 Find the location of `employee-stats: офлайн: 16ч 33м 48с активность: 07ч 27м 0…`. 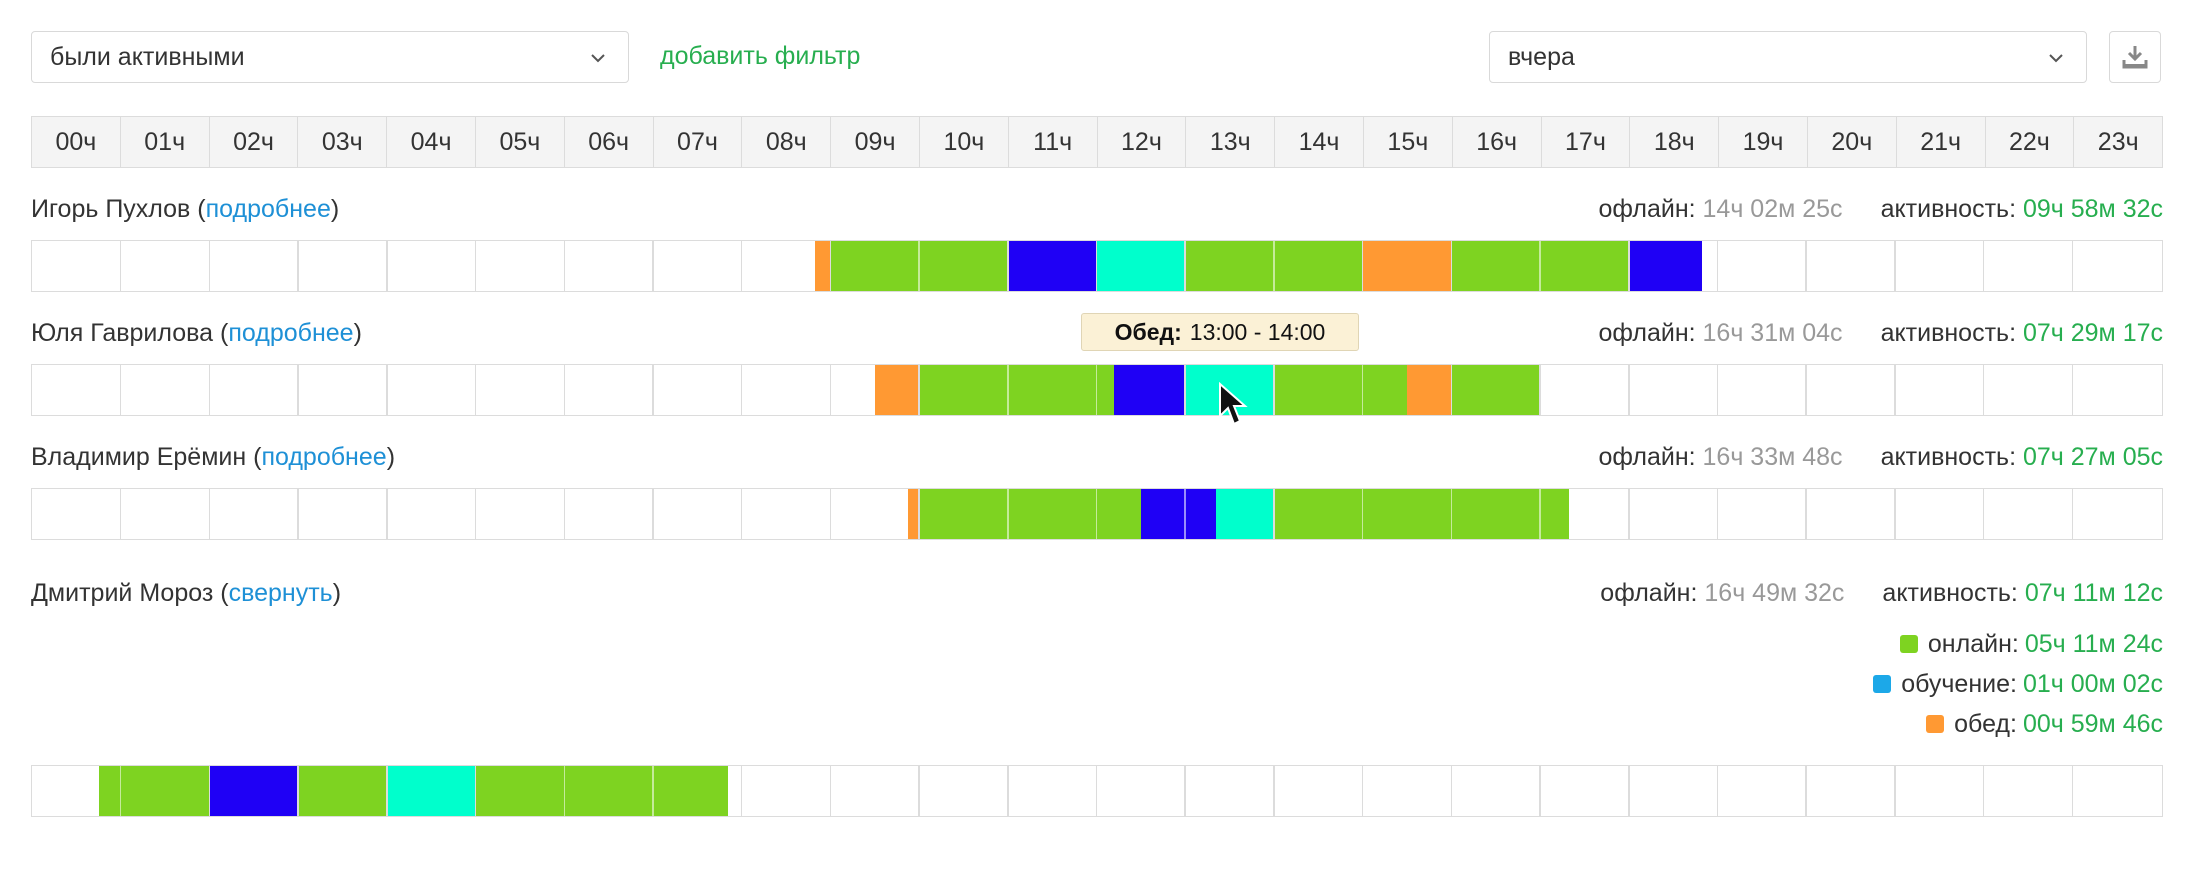

employee-stats: офлайн: 16ч 33м 48с активность: 07ч 27м 0… is located at coordinates (1880, 457).